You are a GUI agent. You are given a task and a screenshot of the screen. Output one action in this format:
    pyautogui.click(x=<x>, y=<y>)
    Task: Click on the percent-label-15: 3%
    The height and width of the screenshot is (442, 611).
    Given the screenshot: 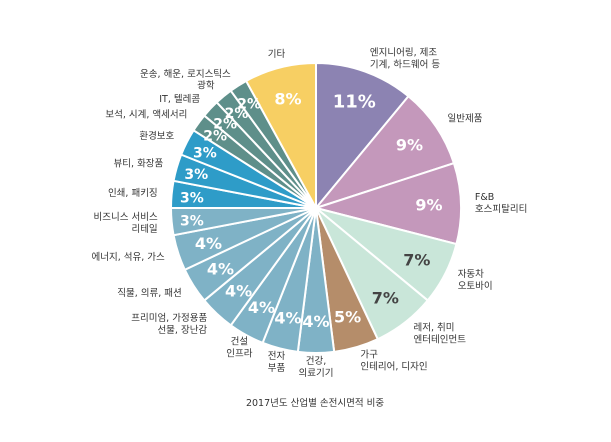 What is the action you would take?
    pyautogui.click(x=196, y=175)
    